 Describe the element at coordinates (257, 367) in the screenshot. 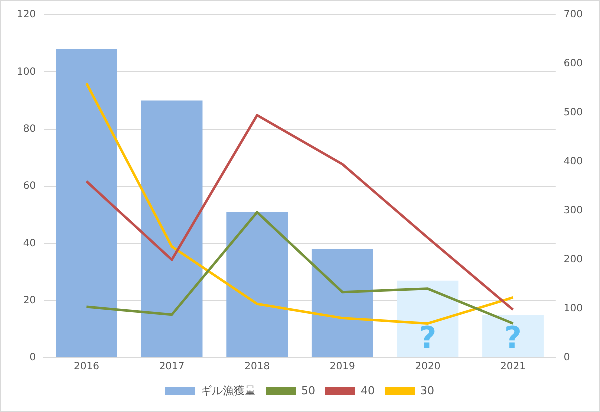

I see `x-tick-label: 2018` at that location.